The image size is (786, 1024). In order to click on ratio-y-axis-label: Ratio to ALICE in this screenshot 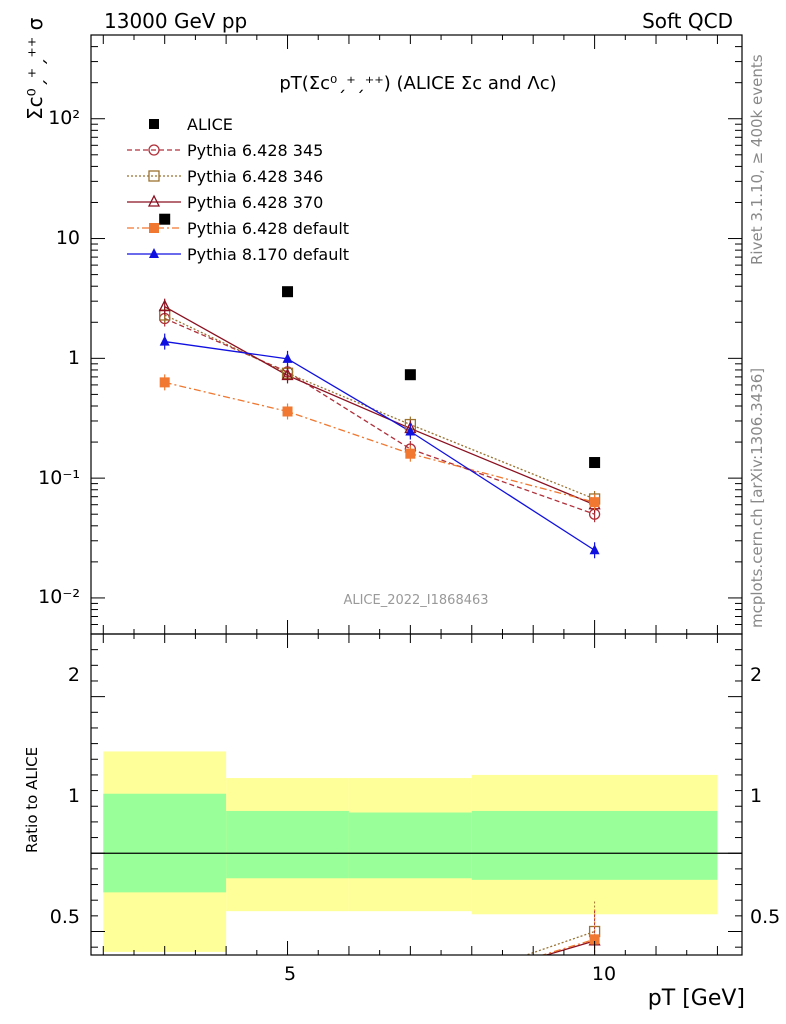, I will do `click(32, 800)`.